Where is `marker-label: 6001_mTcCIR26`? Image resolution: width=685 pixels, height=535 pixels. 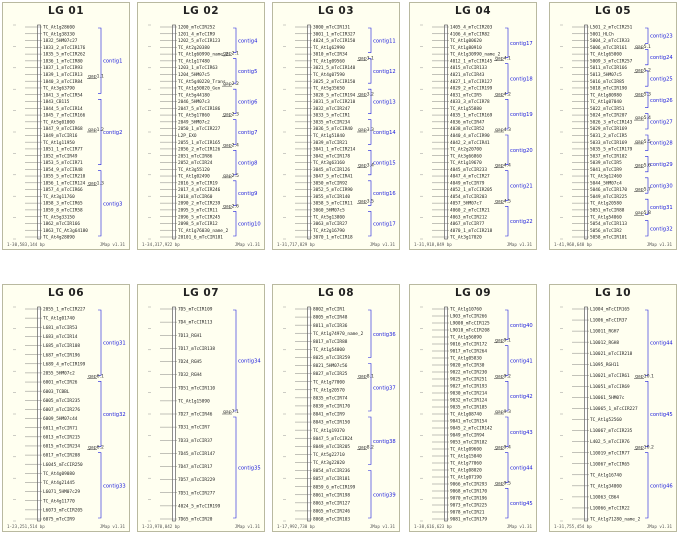
marker-label: 6001_mTcCIR26 is located at coordinates (60, 383).